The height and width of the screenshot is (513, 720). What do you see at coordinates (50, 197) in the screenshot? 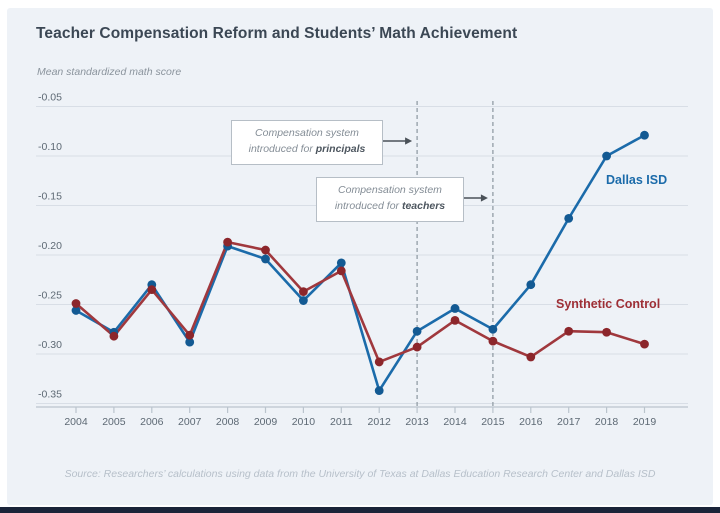
I see `y-tick-label: -0.15` at bounding box center [50, 197].